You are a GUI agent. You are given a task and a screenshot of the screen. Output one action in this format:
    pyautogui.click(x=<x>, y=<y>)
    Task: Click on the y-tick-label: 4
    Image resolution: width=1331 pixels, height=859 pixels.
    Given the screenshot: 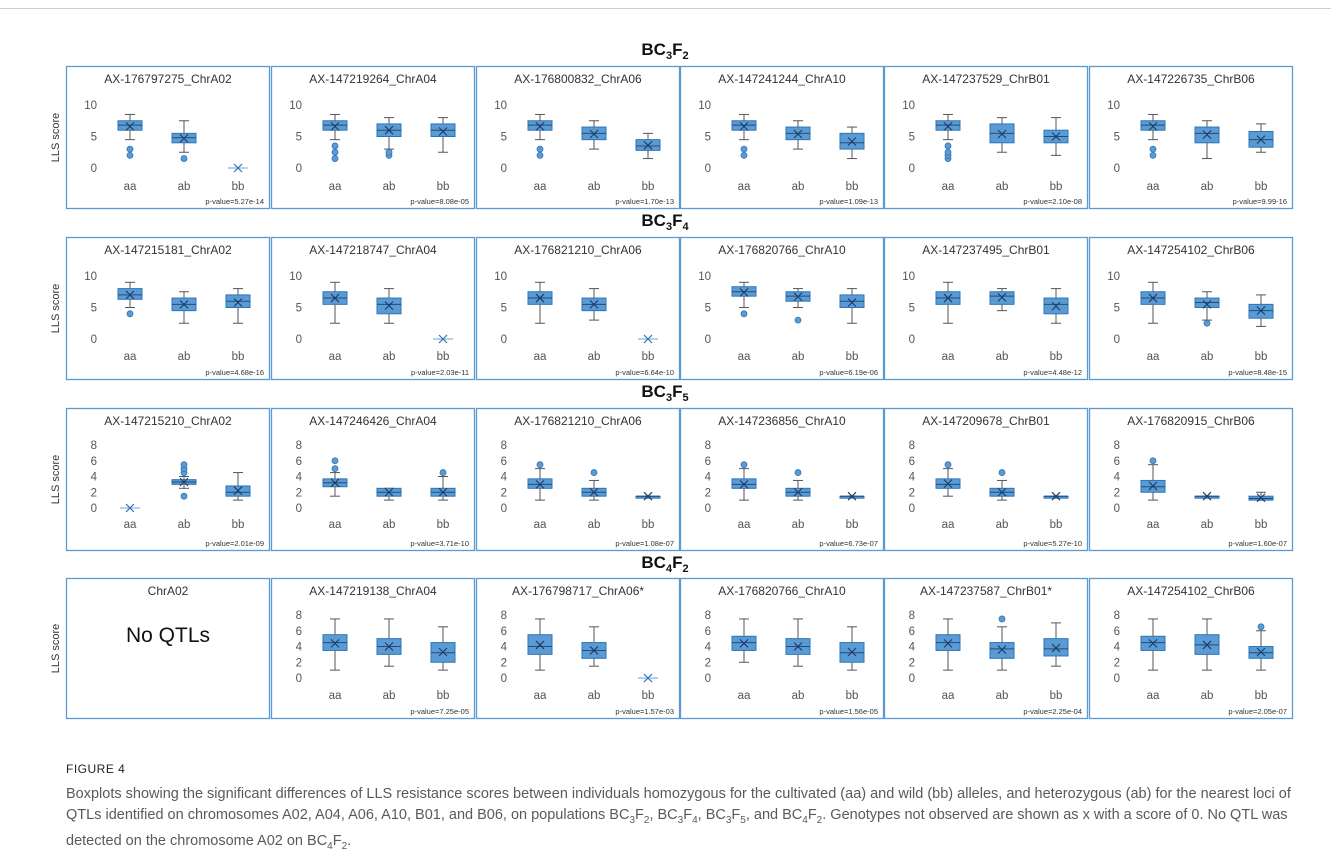 What is the action you would take?
    pyautogui.click(x=504, y=648)
    